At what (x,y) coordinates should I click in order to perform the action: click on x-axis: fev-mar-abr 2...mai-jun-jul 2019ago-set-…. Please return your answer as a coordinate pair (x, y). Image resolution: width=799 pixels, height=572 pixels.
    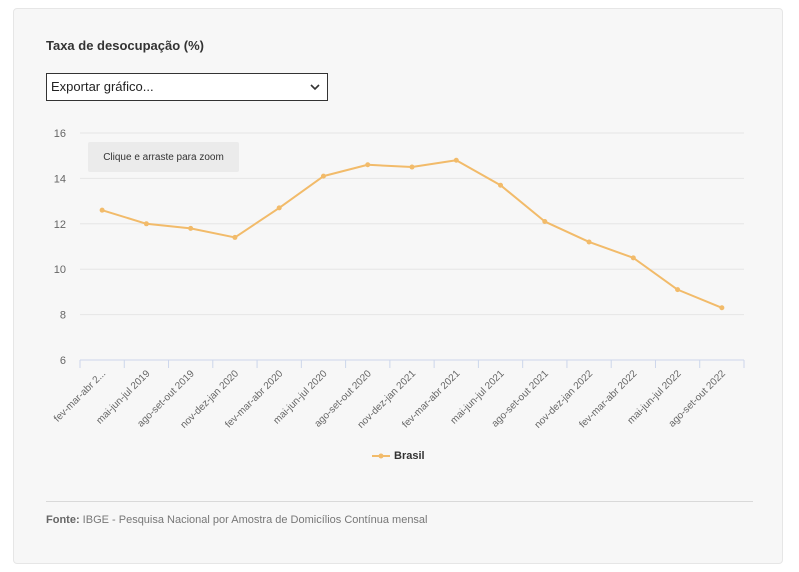
    Looking at the image, I should click on (398, 395).